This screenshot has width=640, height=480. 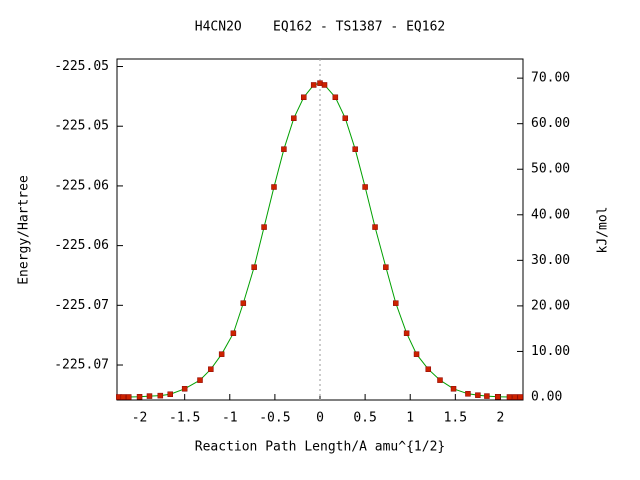 I want to click on x-tick-label: 1.5, so click(x=455, y=418).